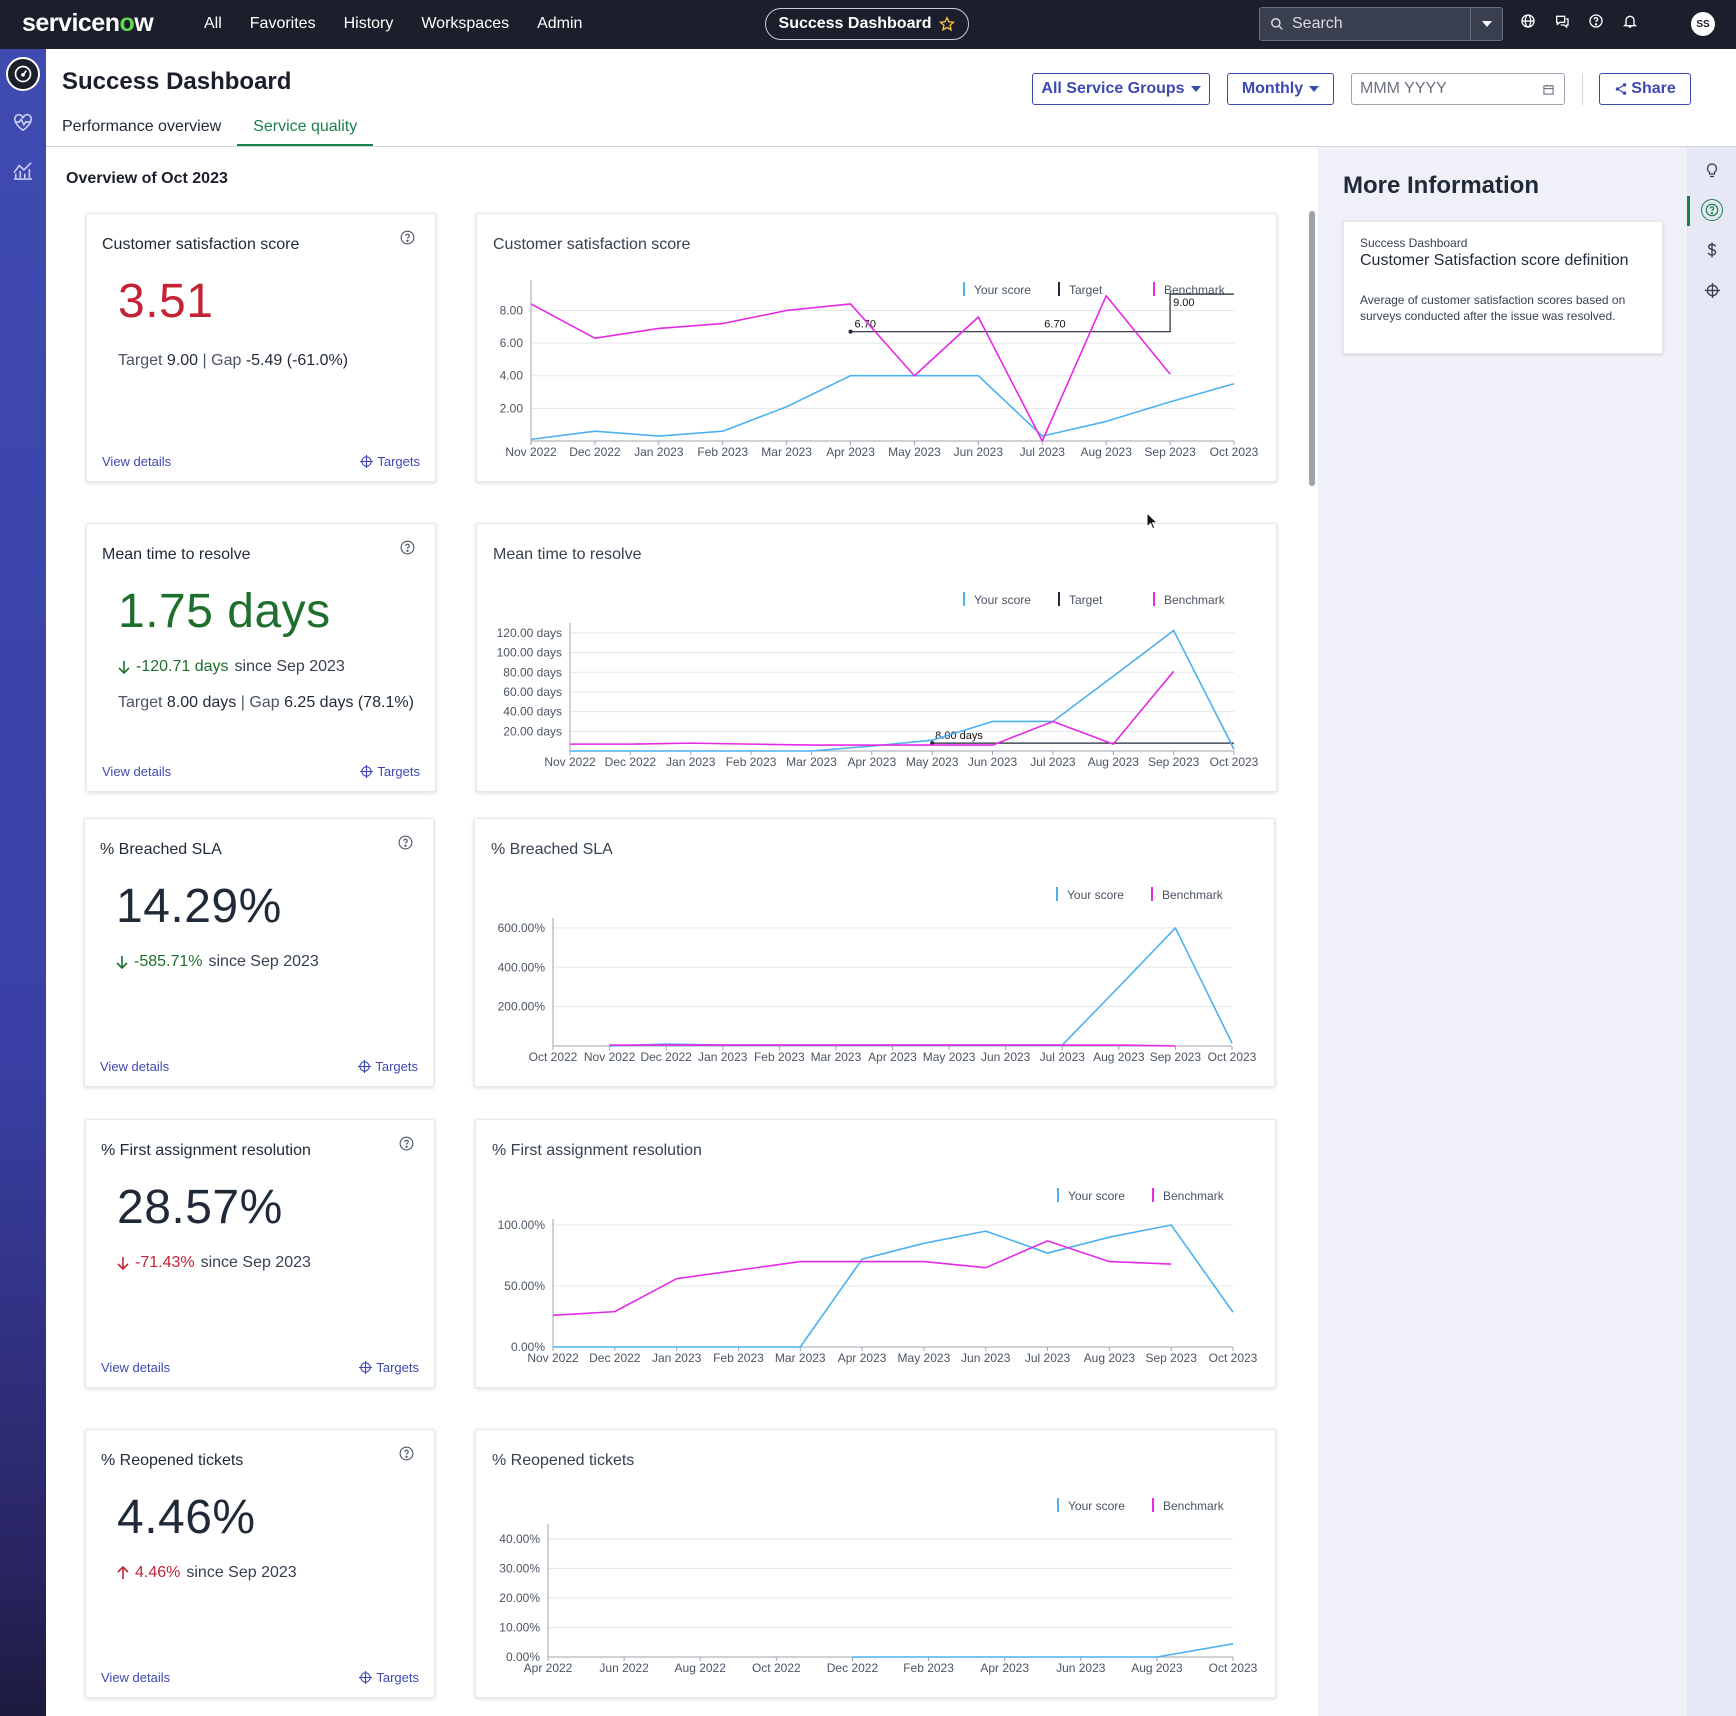  I want to click on chat-icon, so click(1562, 21).